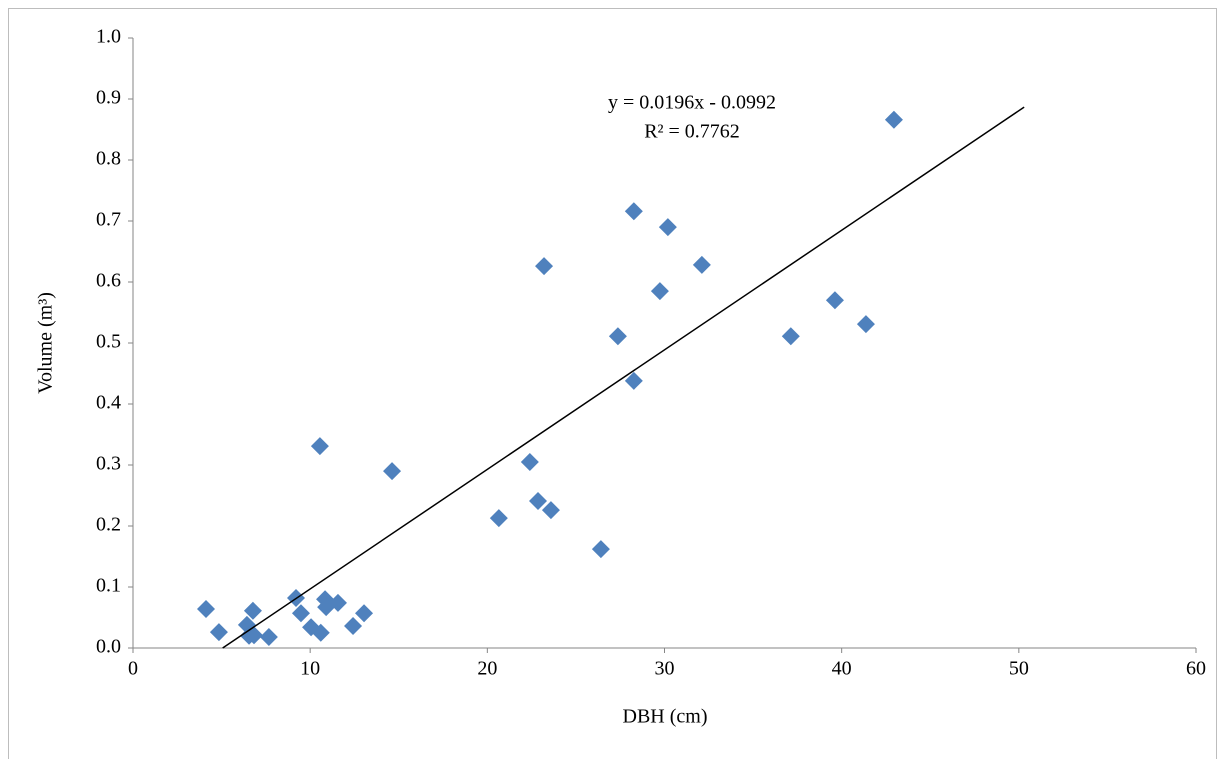 Image resolution: width=1225 pixels, height=759 pixels. Describe the element at coordinates (108, 220) in the screenshot. I see `y-tick-label: 0.7` at that location.